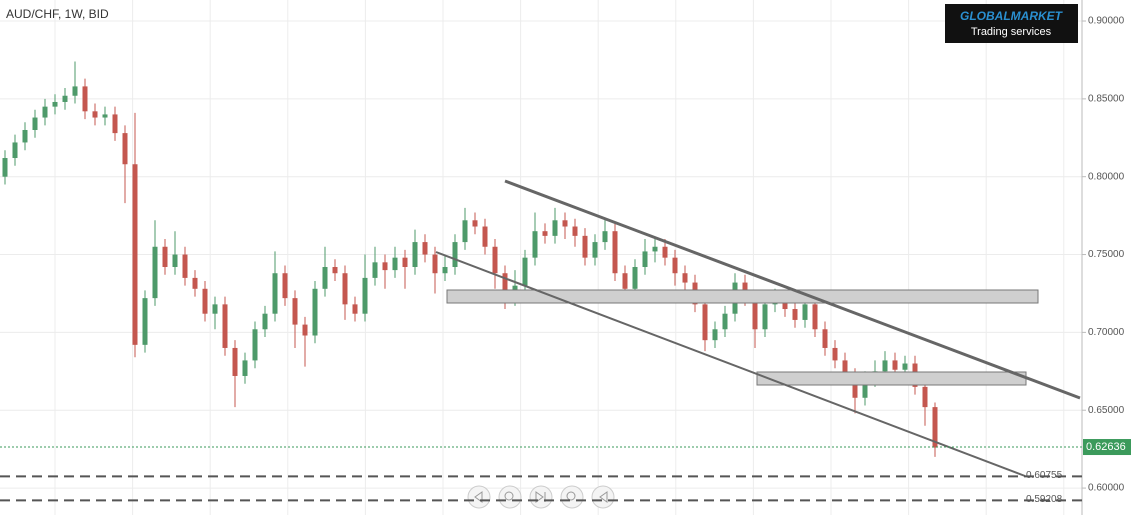 The image size is (1131, 515). I want to click on zoom-in-icon, so click(571, 496).